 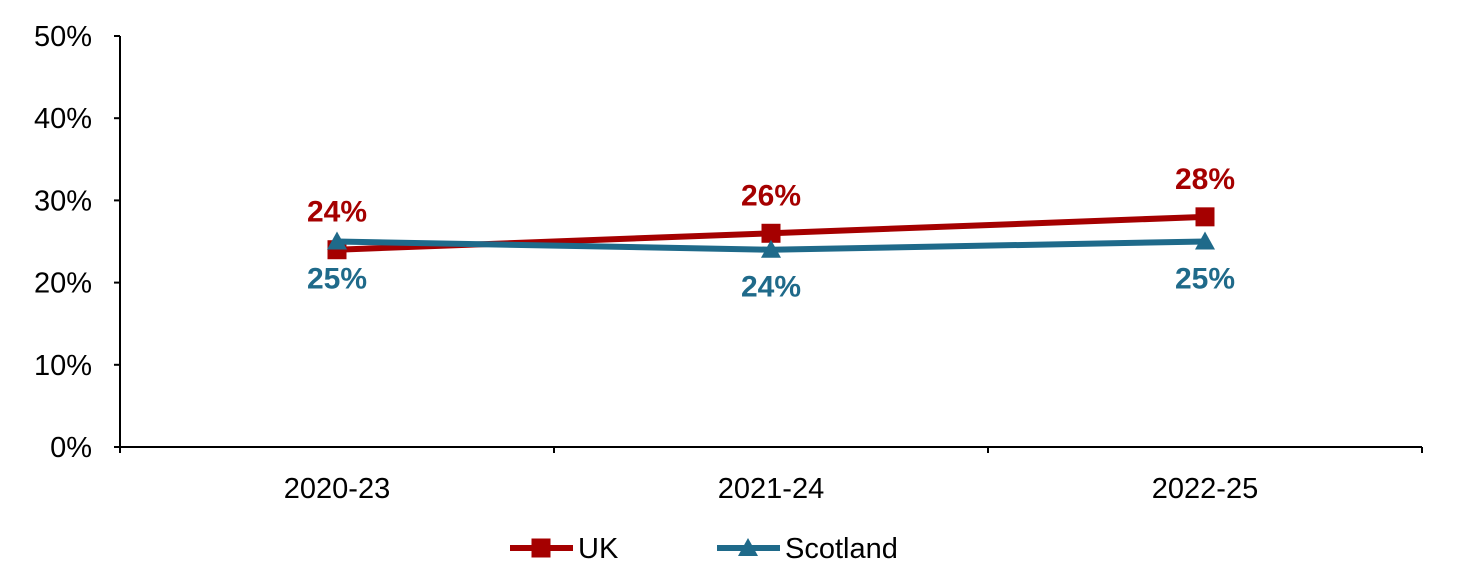 What do you see at coordinates (771, 267) in the screenshot?
I see `series-scotland: 25% 24% 25%` at bounding box center [771, 267].